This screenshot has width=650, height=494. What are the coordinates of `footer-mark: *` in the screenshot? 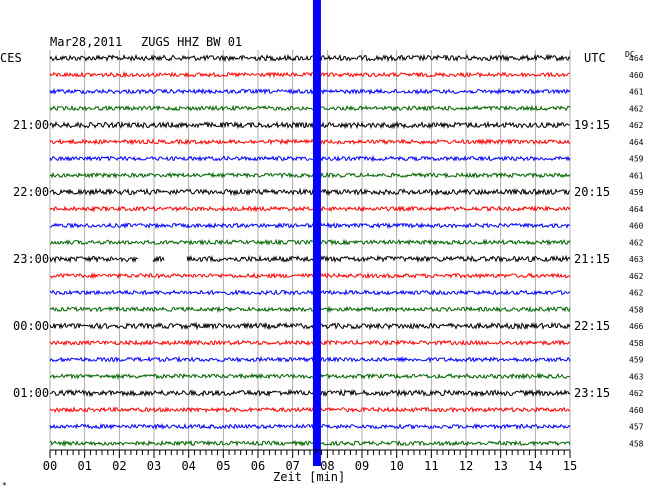 It's located at (4, 485).